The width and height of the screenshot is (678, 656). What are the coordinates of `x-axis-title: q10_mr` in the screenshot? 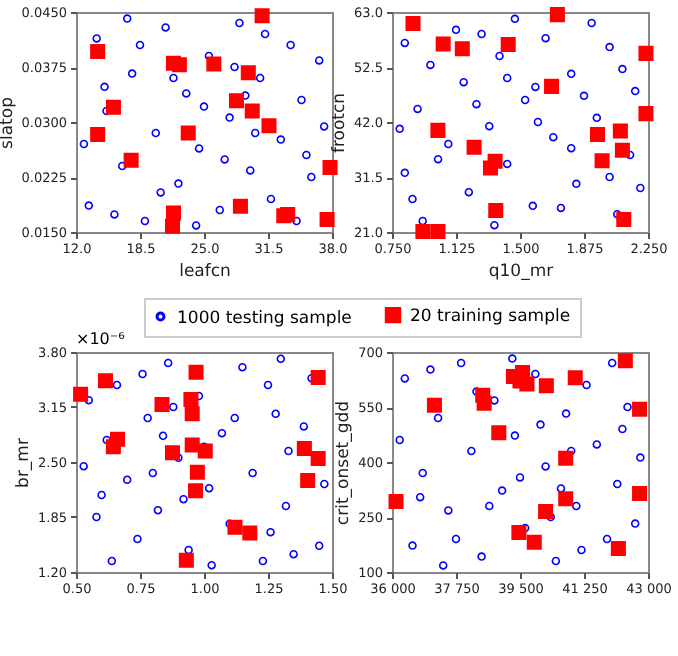 It's located at (521, 272).